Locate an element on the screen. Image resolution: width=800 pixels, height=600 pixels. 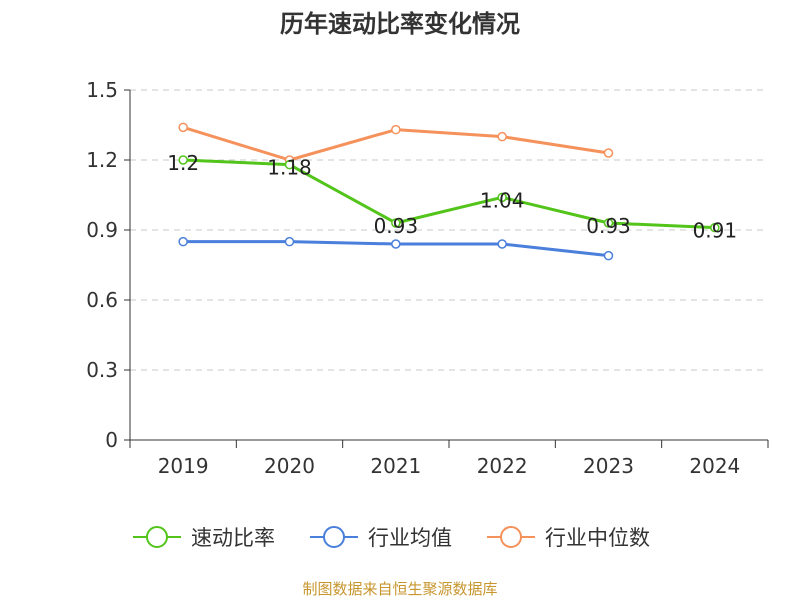
legend-label: 行业均值 is located at coordinates (410, 538).